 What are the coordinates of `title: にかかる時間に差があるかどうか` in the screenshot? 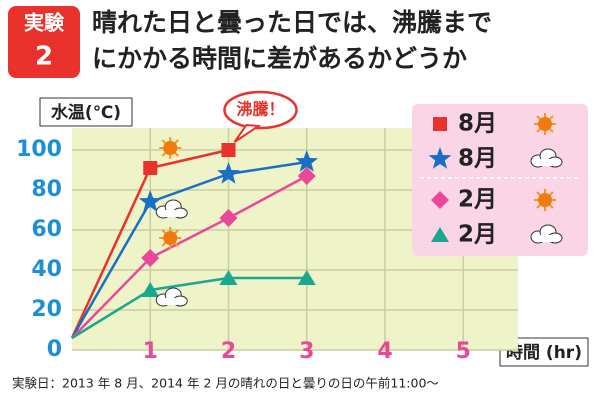 It's located at (279, 58).